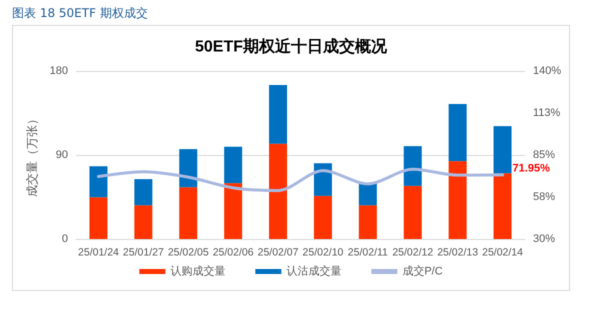 The height and width of the screenshot is (321, 603). I want to click on text: 图表 18 50ETF 期权成交, so click(80, 13).